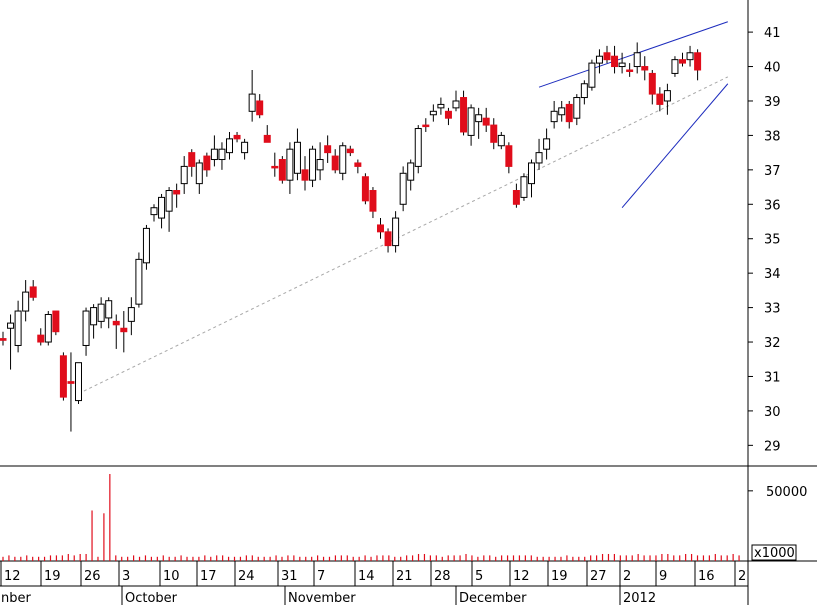 The image size is (817, 610). I want to click on day-label: 5, so click(479, 576).